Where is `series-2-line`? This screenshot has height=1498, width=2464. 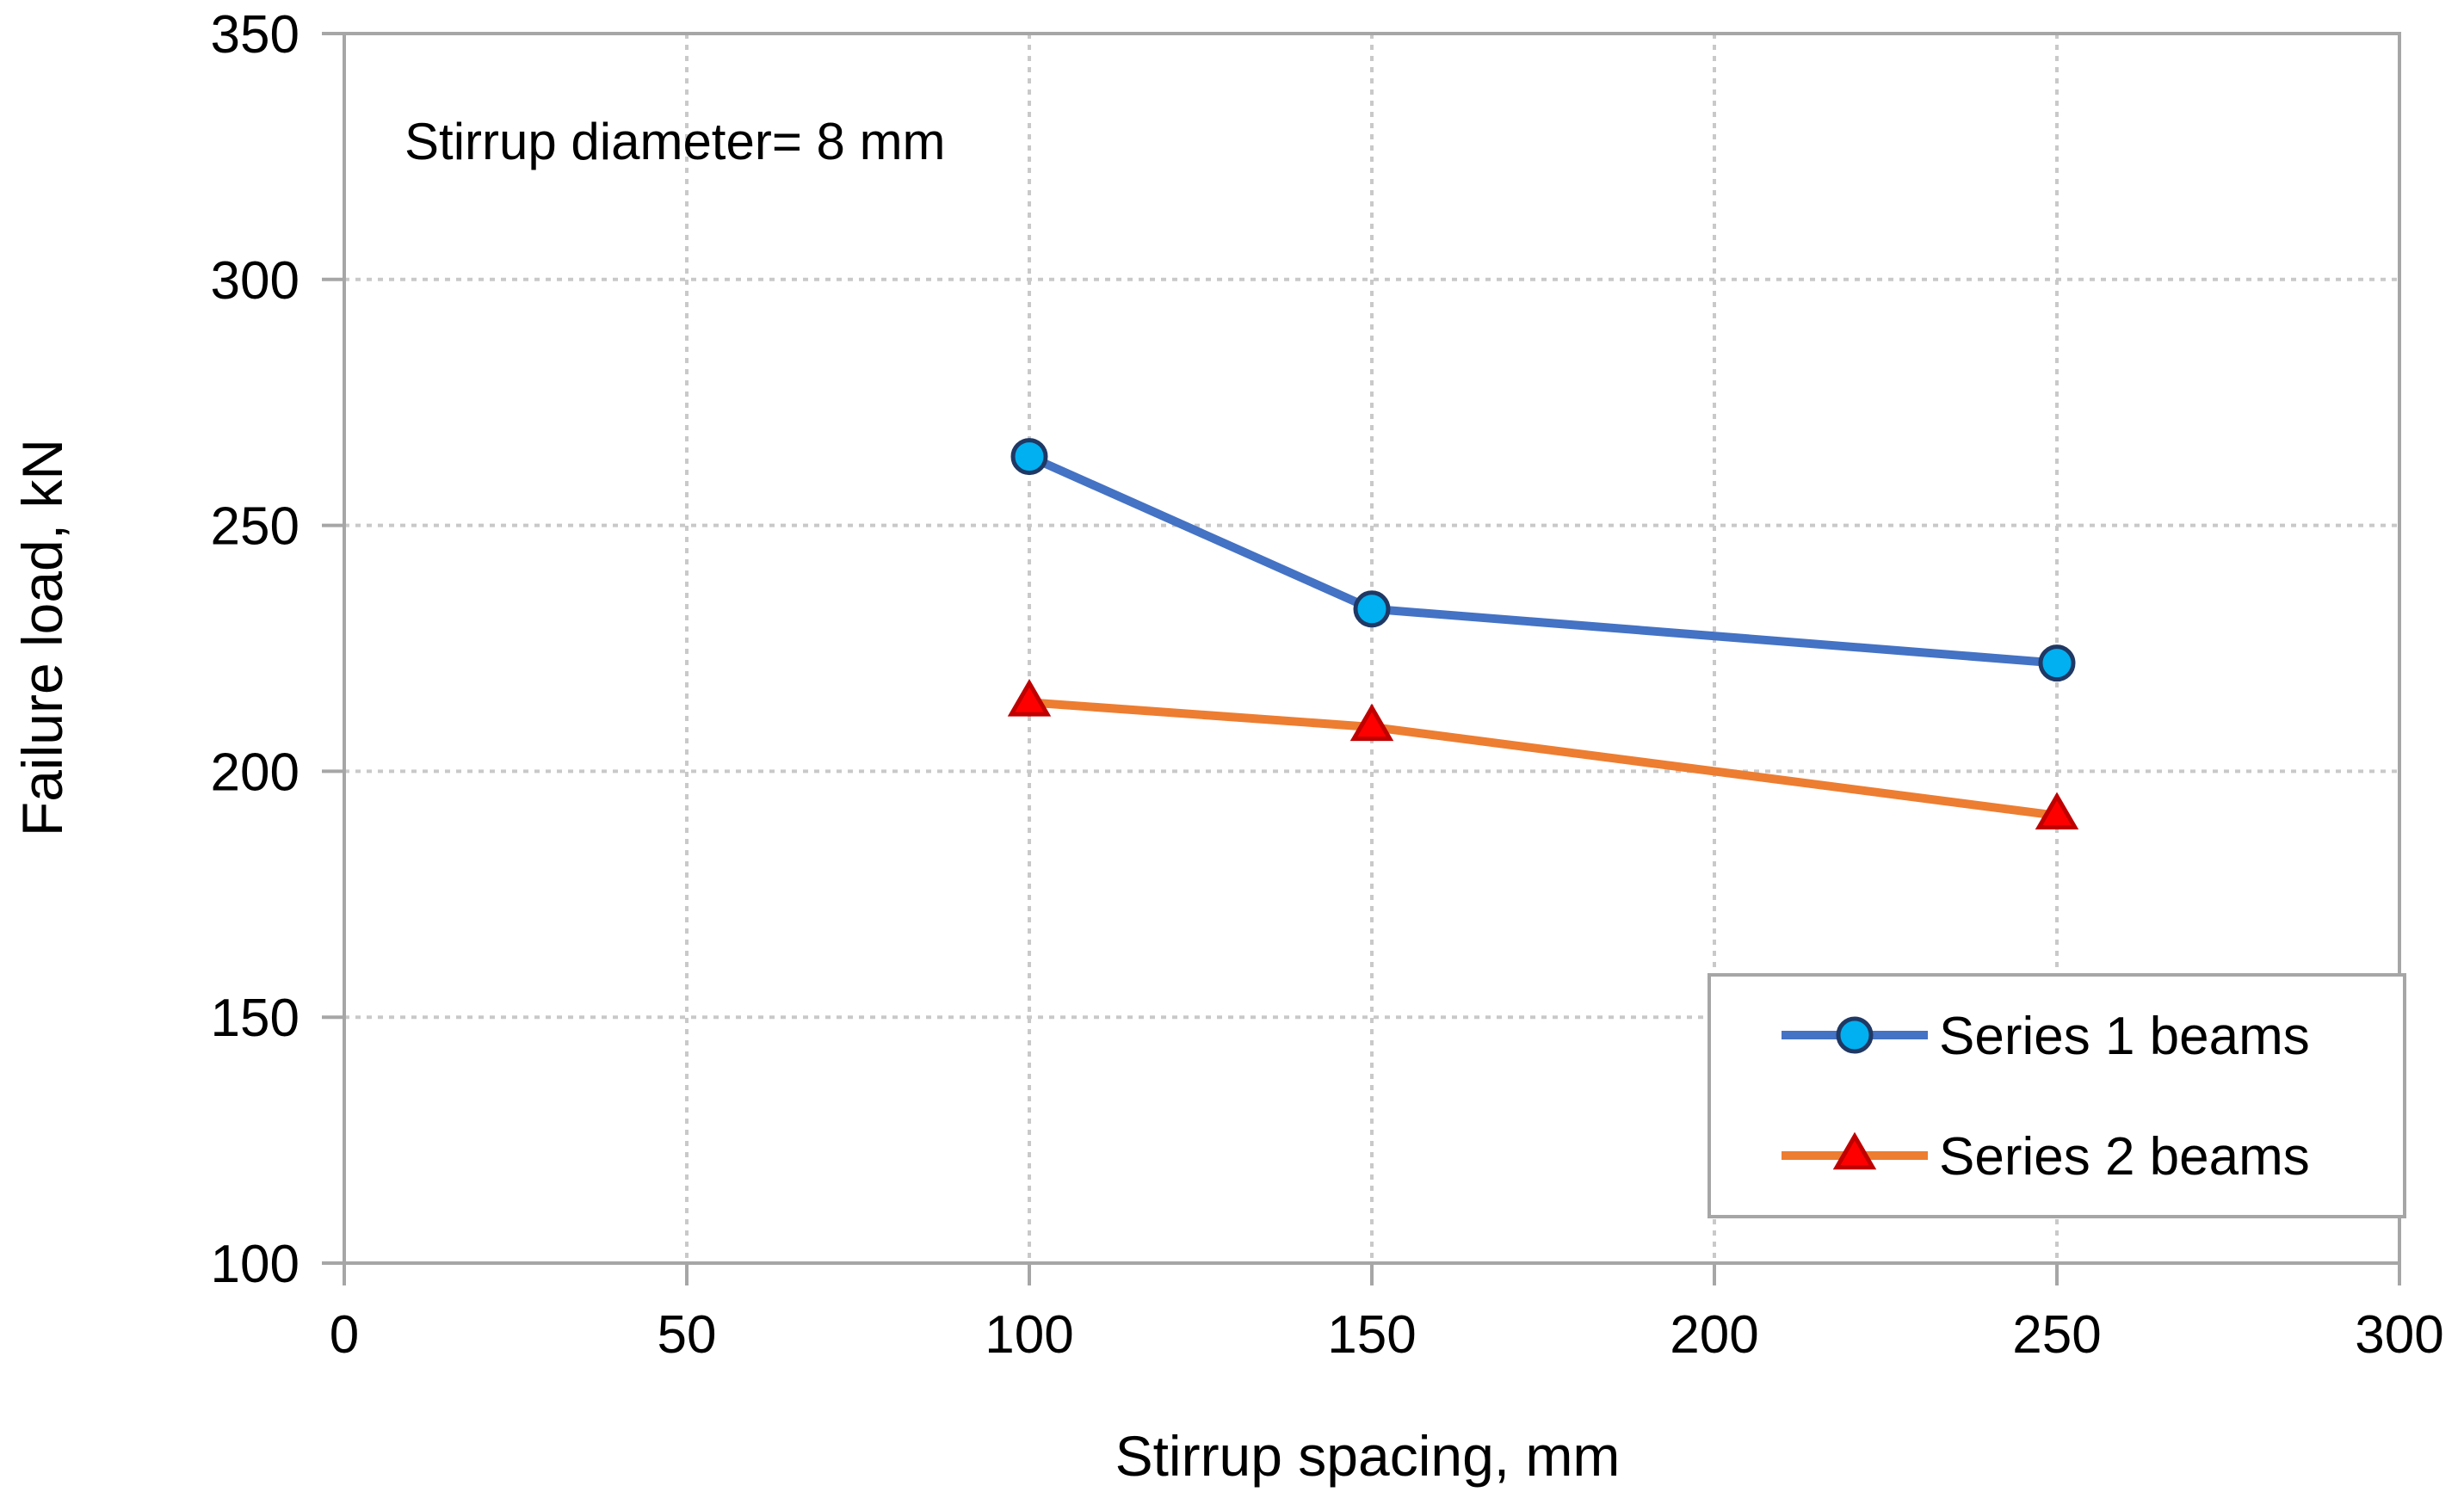 series-2-line is located at coordinates (1543, 759).